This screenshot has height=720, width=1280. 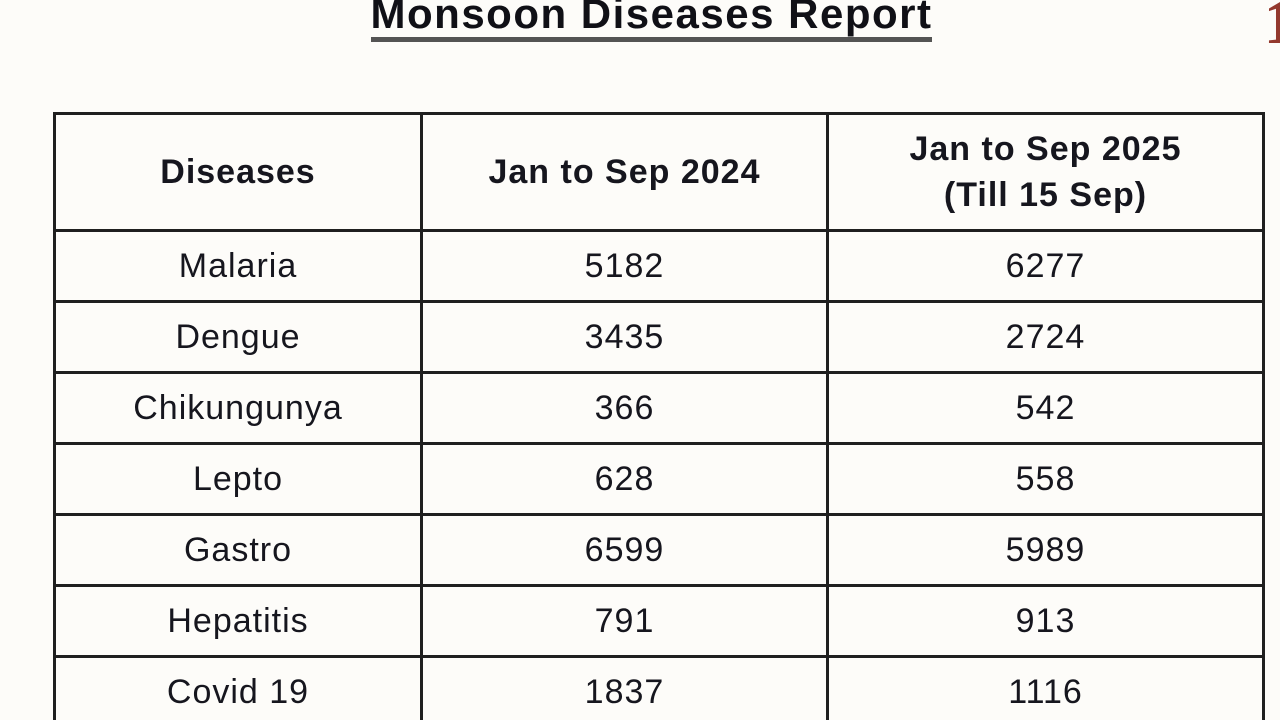 What do you see at coordinates (1045, 266) in the screenshot?
I see `count-2025-cell: 6277` at bounding box center [1045, 266].